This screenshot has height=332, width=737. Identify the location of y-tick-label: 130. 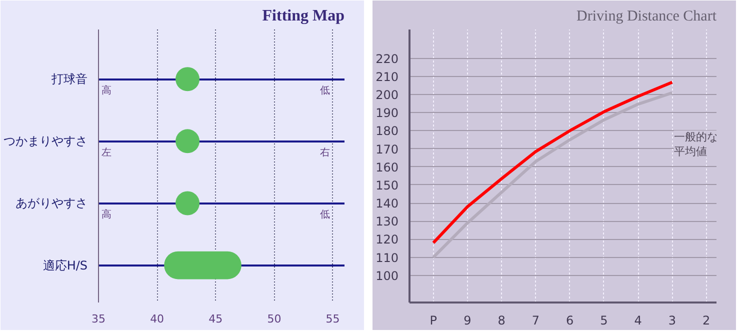
(387, 221).